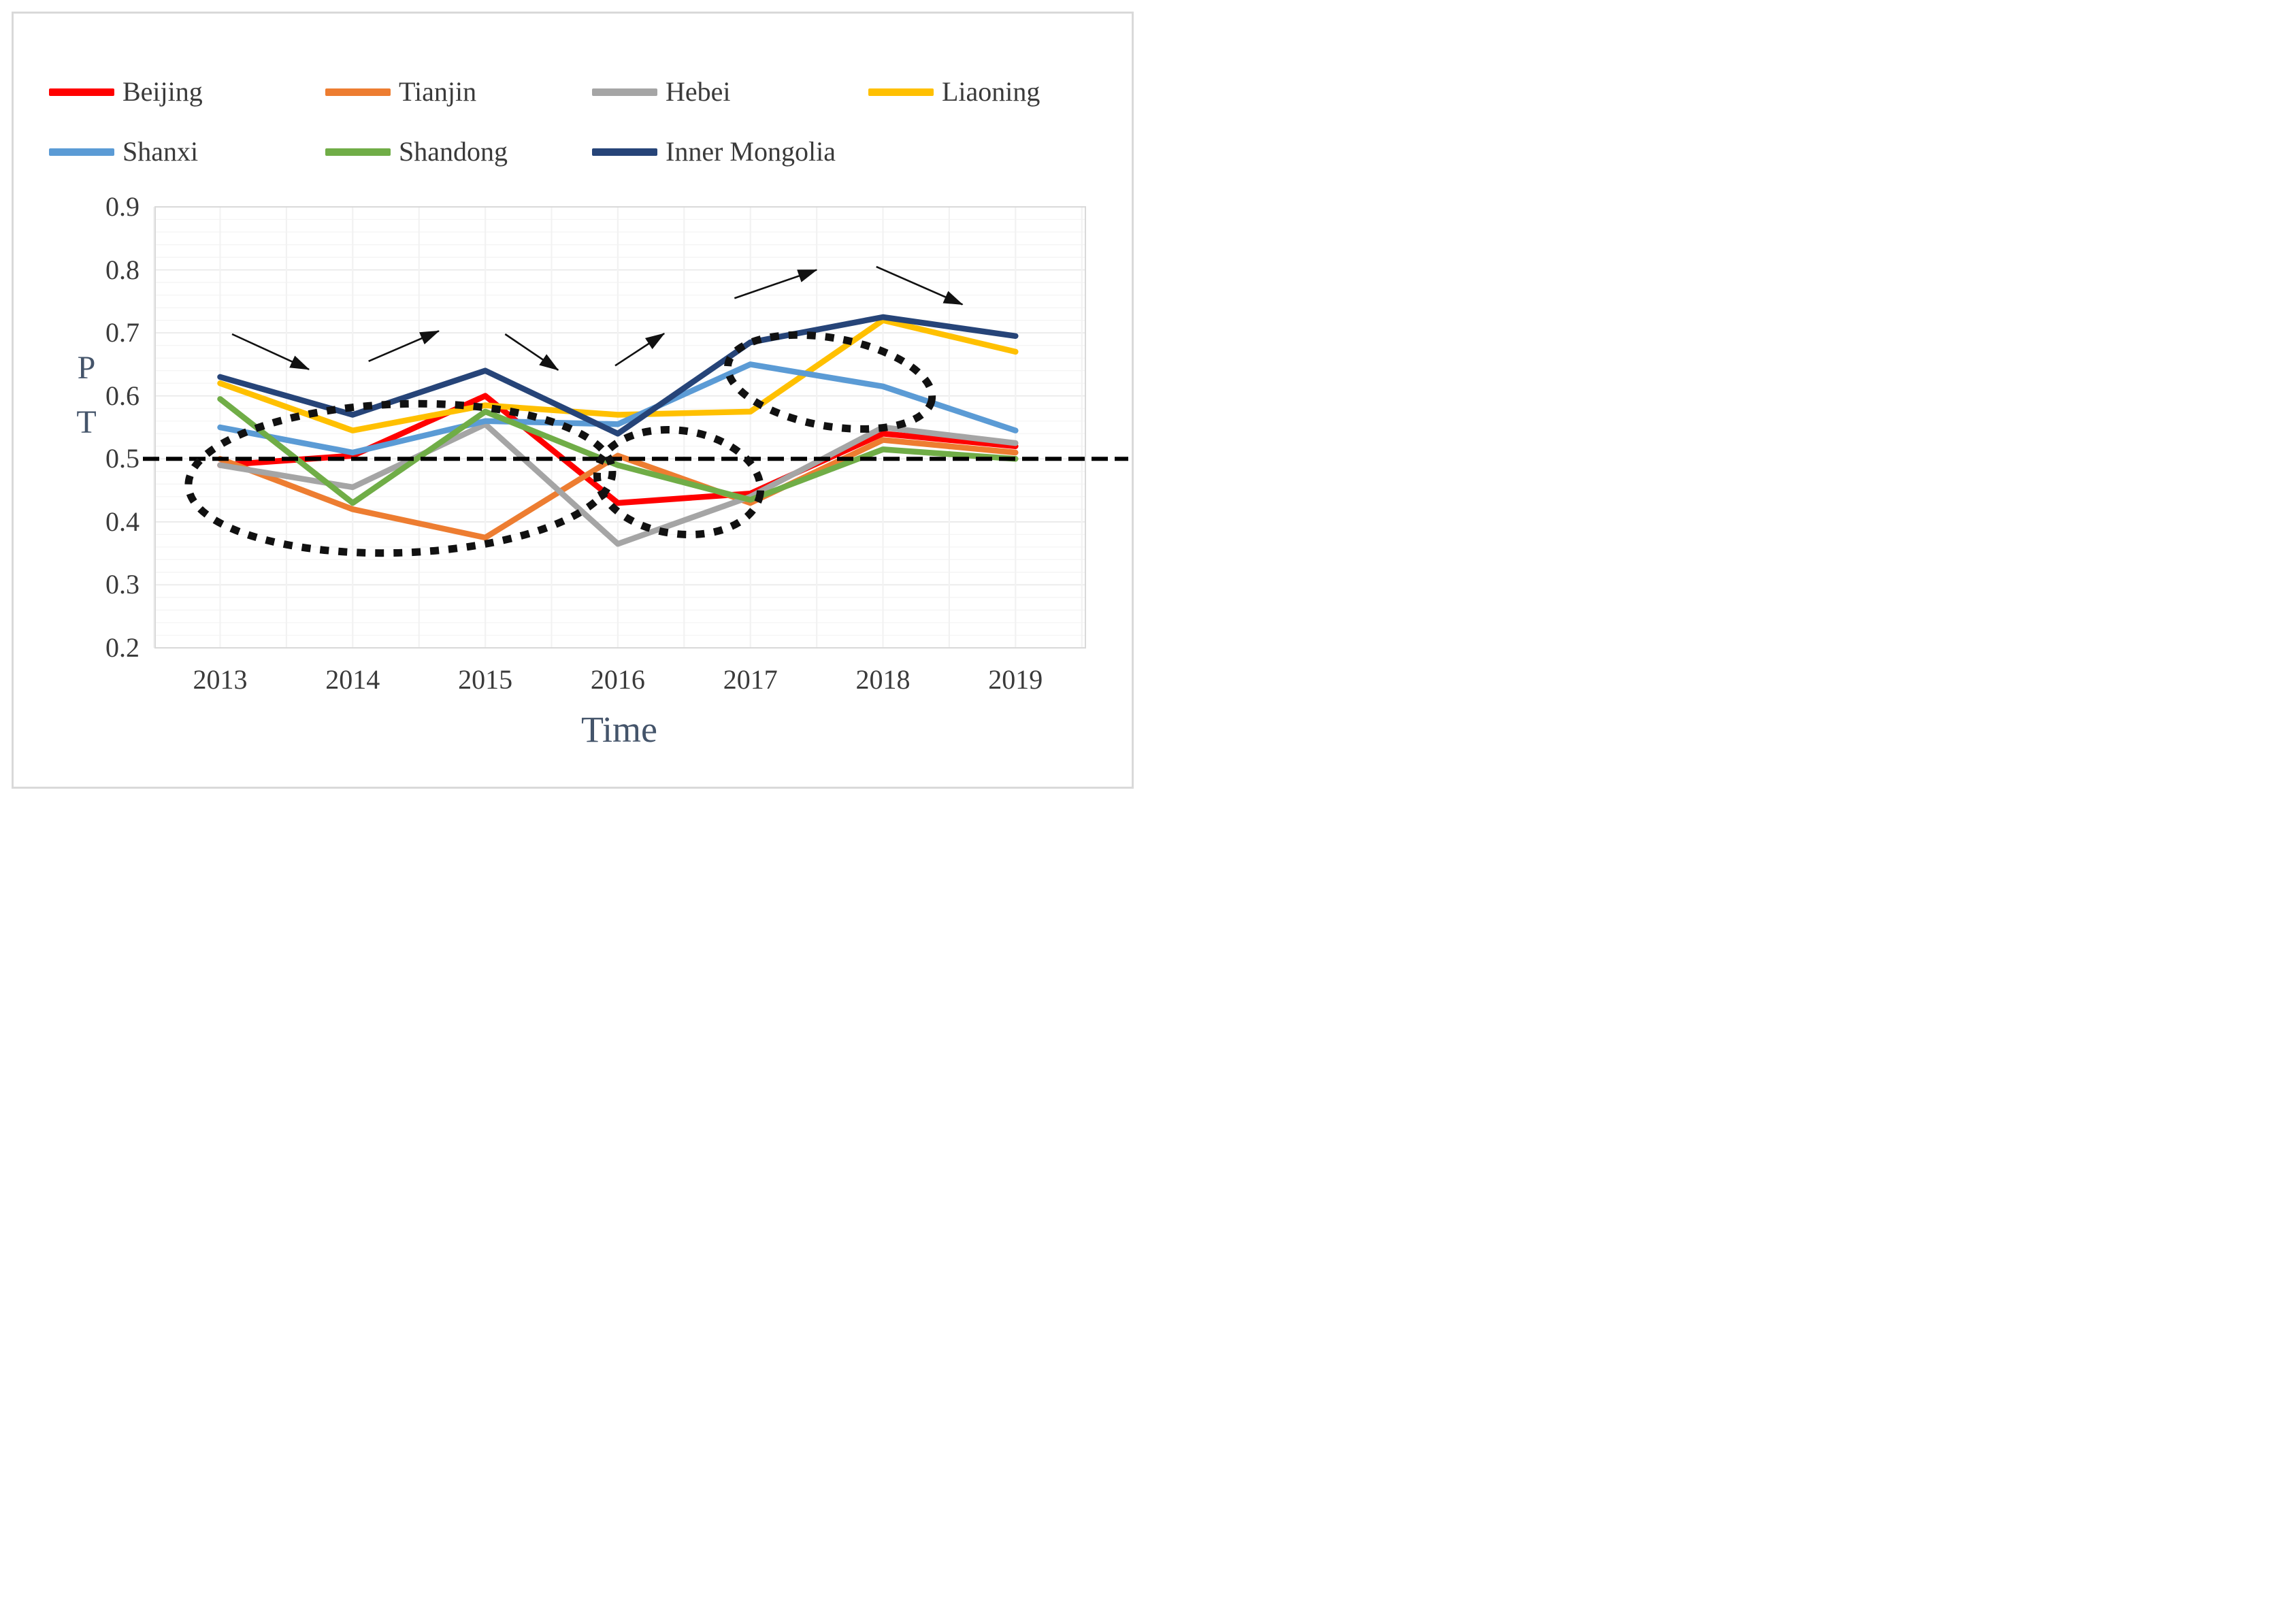  I want to click on y-tick-label: 0.6, so click(122, 396).